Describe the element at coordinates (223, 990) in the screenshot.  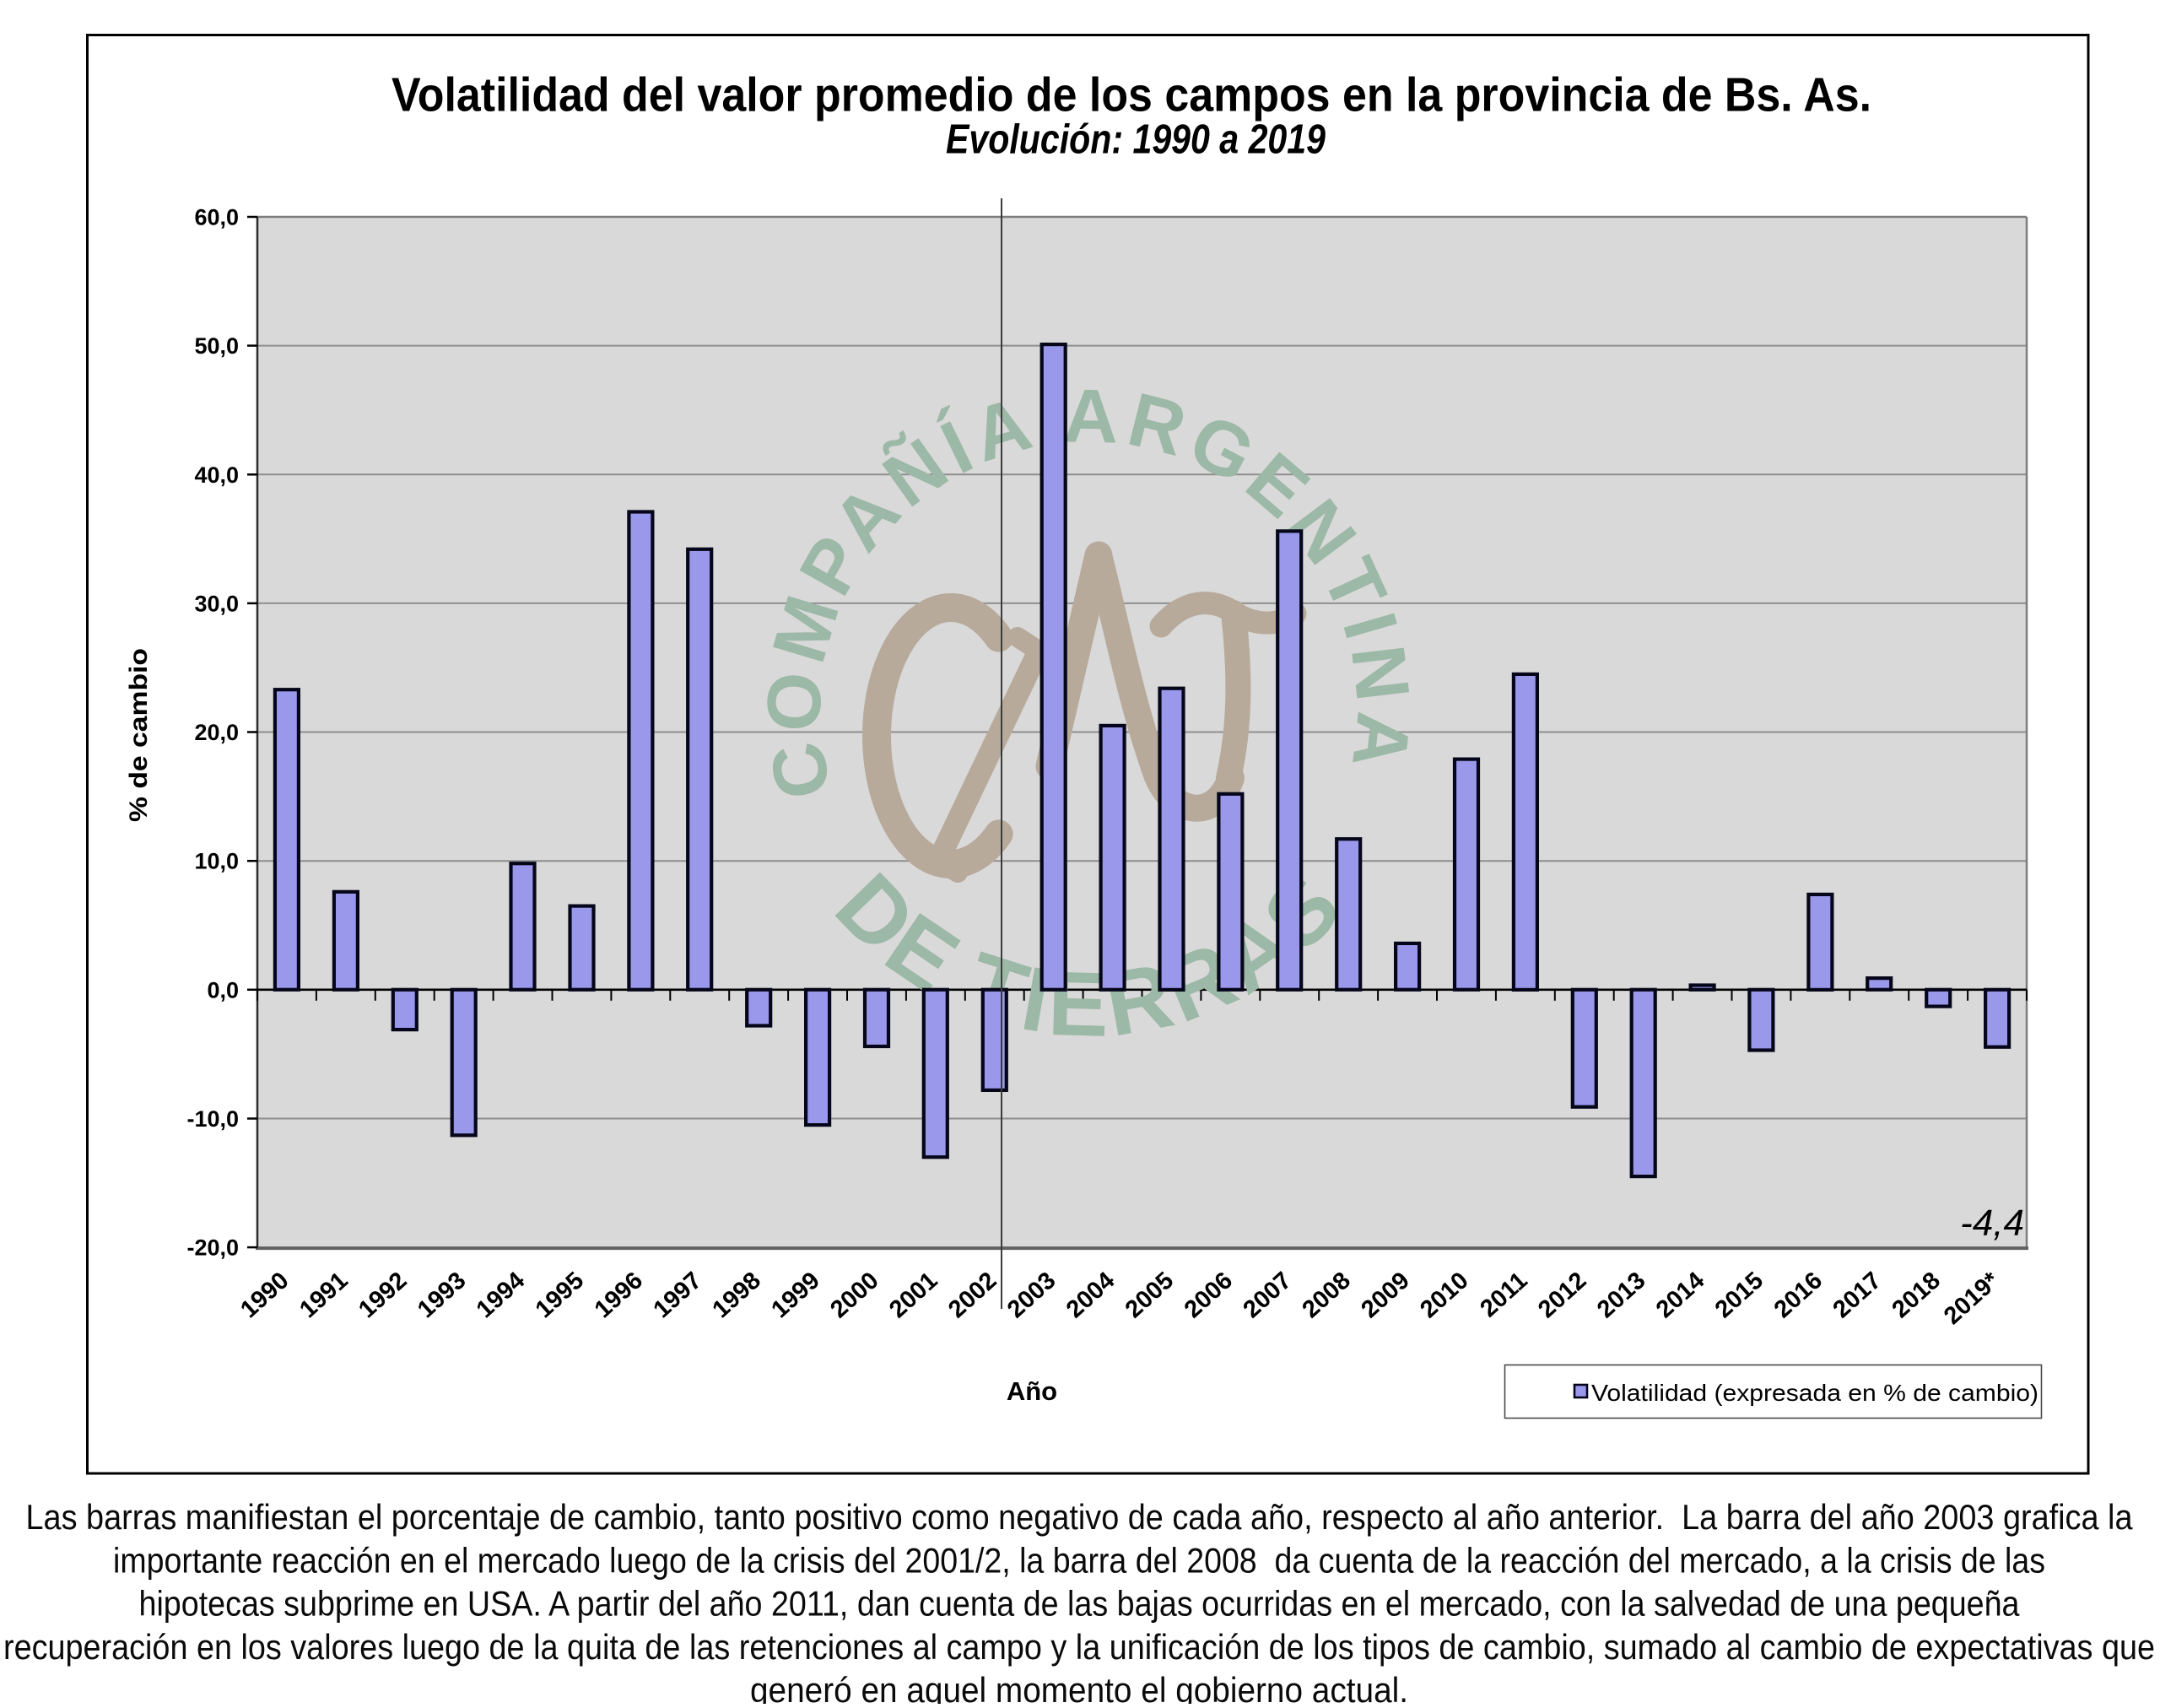
I see `svg-text: 0,0` at that location.